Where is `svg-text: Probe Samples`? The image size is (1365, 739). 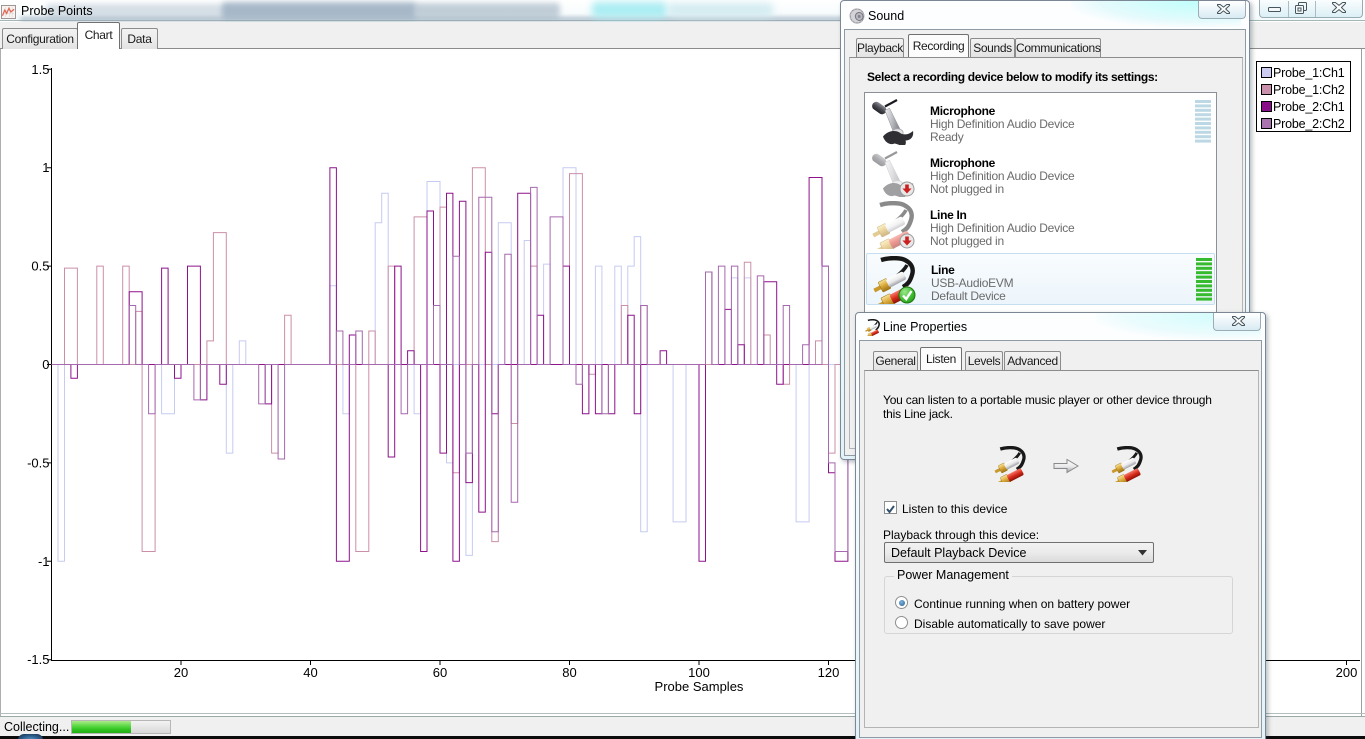 svg-text: Probe Samples is located at coordinates (699, 686).